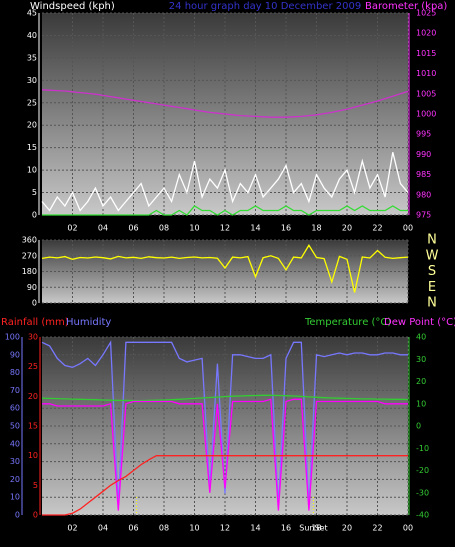 This screenshot has height=547, width=455. What do you see at coordinates (426, 13) in the screenshot?
I see `y2-tick-label: 1025` at bounding box center [426, 13].